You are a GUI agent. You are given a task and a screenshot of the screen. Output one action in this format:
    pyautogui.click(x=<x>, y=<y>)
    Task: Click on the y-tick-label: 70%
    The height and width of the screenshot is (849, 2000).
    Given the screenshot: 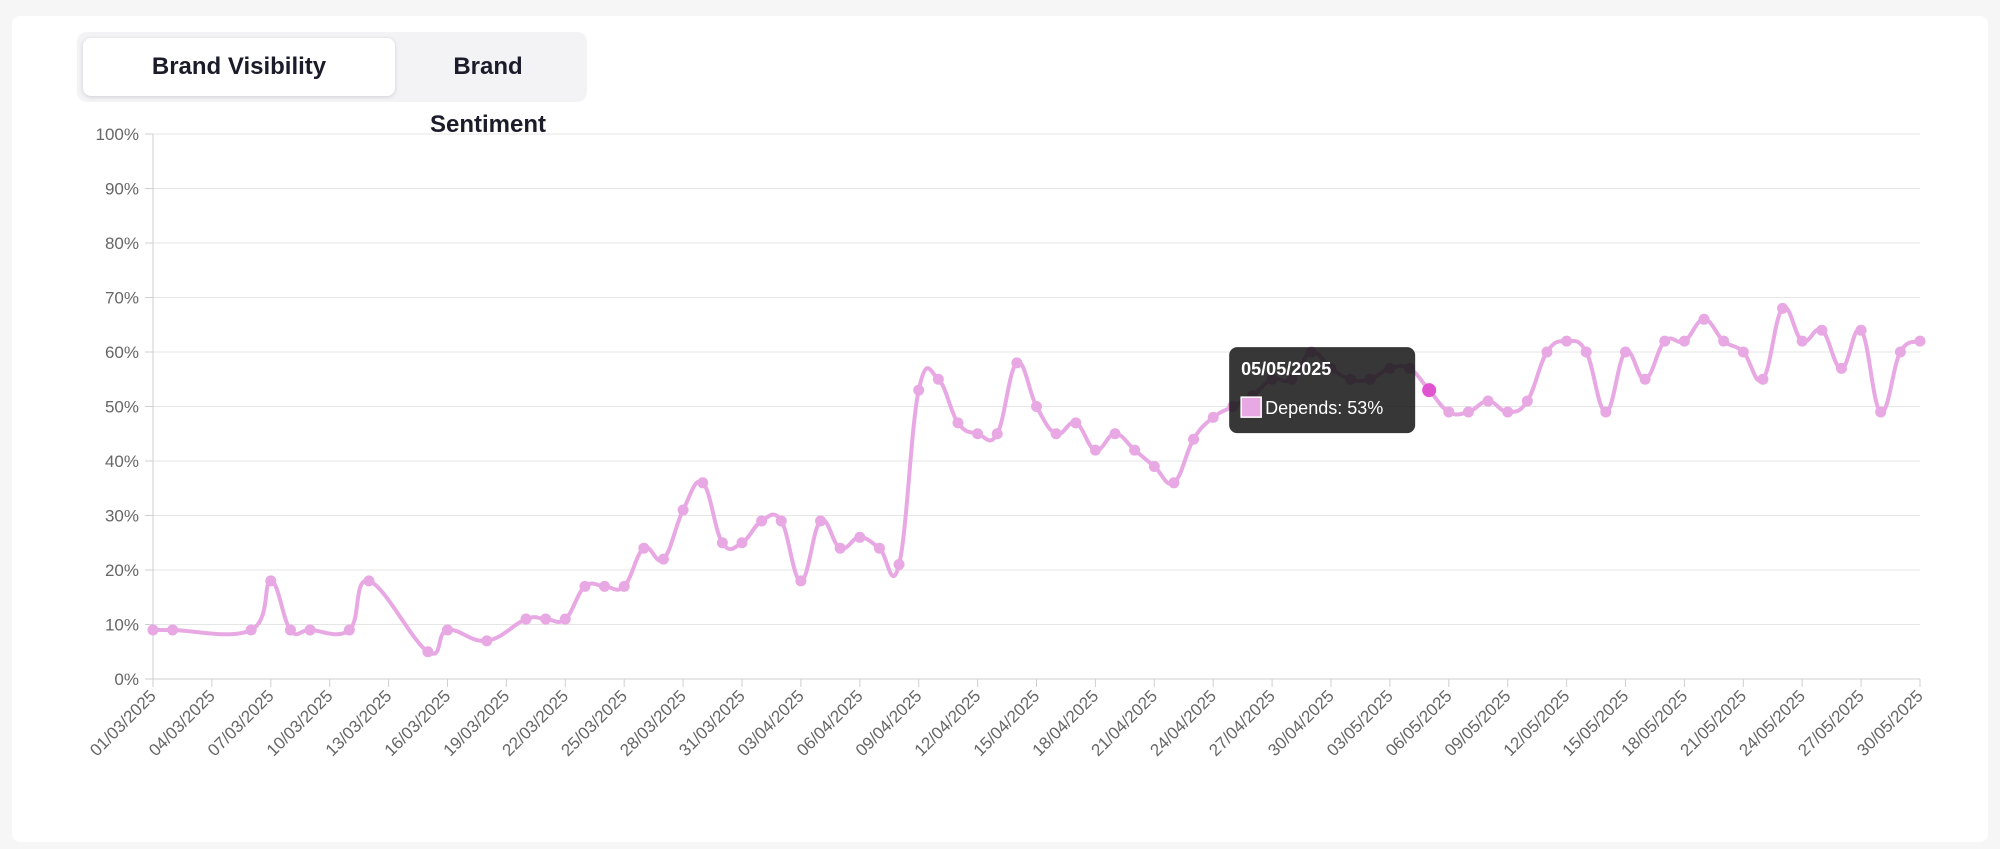 What is the action you would take?
    pyautogui.click(x=122, y=298)
    